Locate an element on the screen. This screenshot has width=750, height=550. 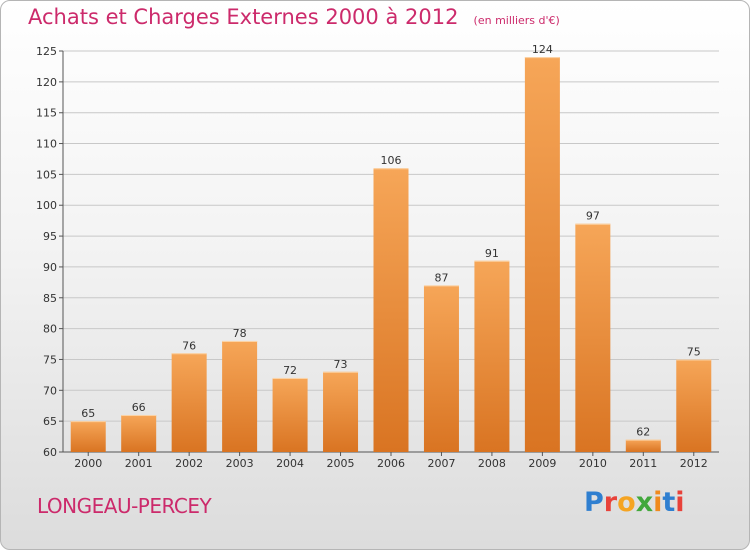
data-label-2004: 72 is located at coordinates (290, 370).